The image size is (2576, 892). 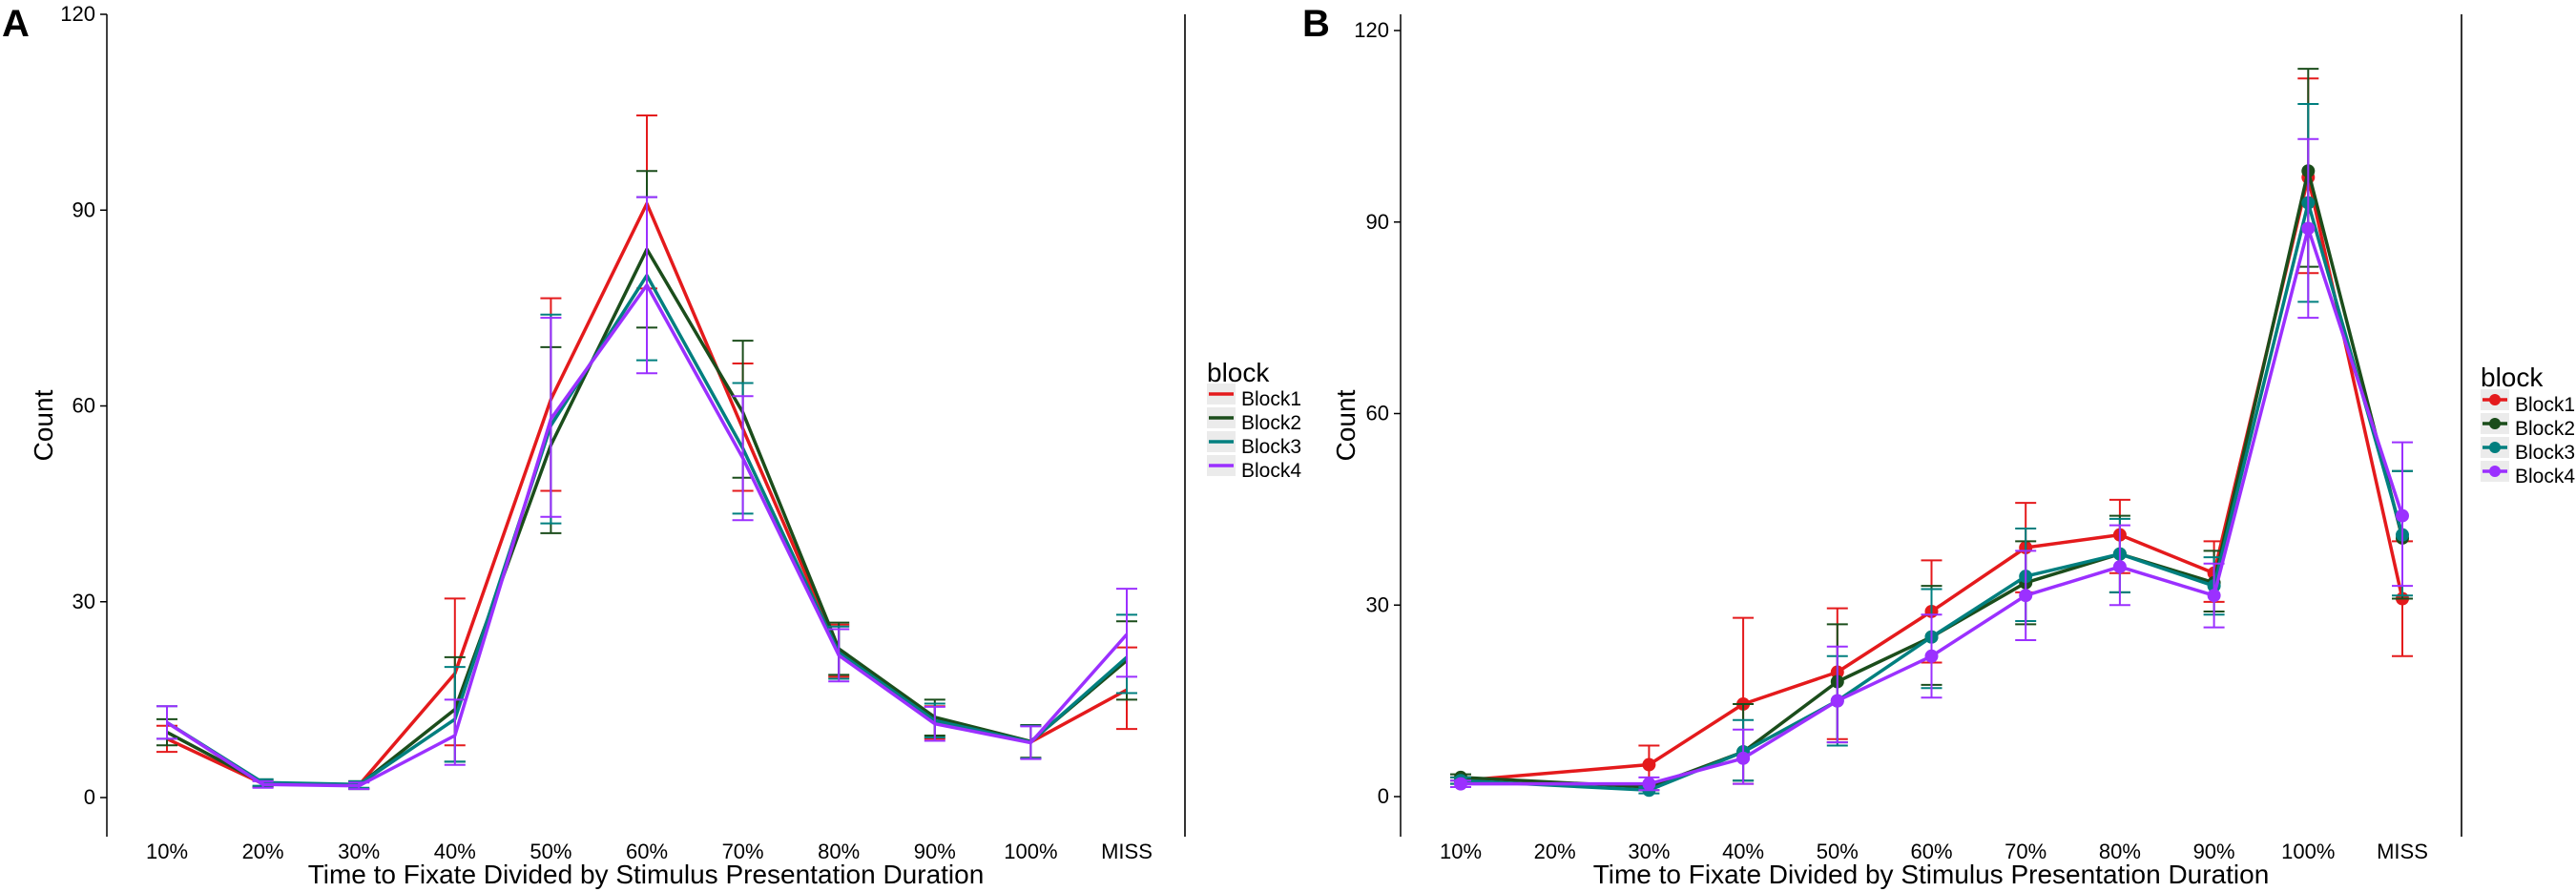 I want to click on panel-b-label: B, so click(x=1316, y=24).